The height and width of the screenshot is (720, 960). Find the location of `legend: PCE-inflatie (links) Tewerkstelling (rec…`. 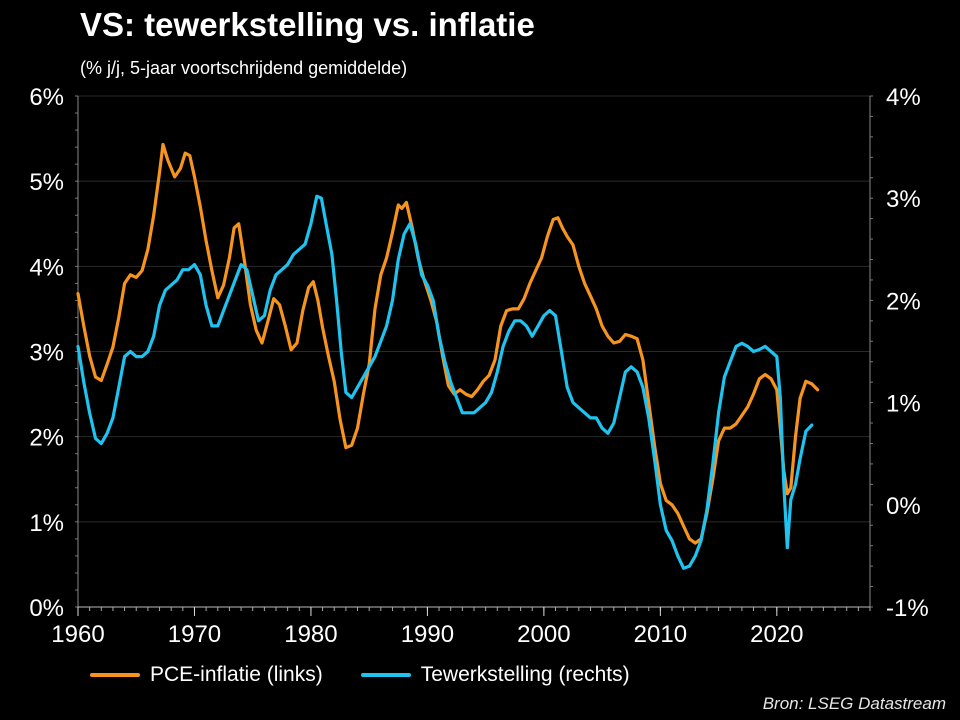

legend: PCE-inflatie (links) Tewerkstelling (rec… is located at coordinates (379, 675).